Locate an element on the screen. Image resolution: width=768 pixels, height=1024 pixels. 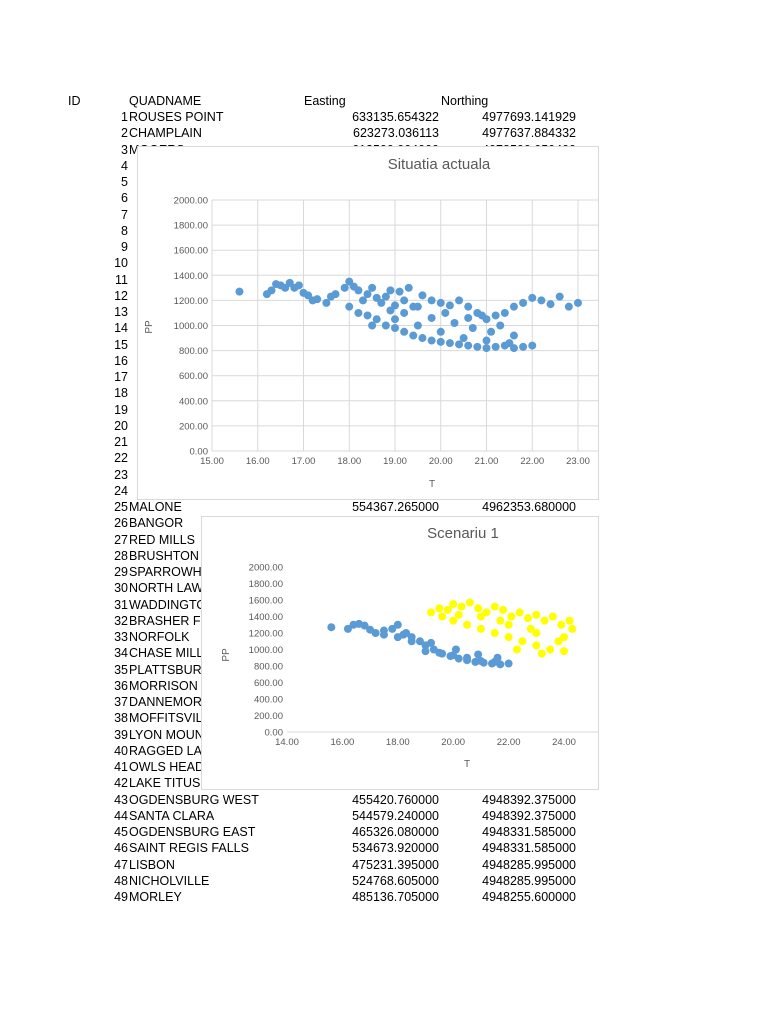
y-tick-label: 800.00 is located at coordinates (268, 667).